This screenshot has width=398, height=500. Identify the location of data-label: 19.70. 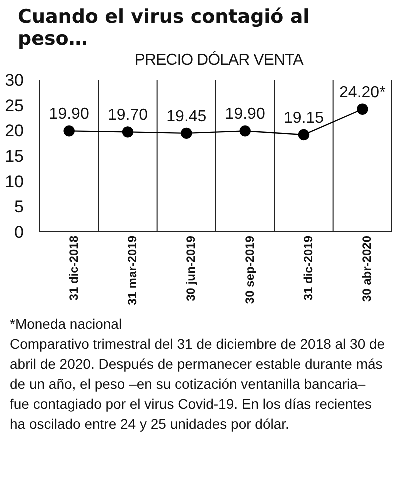
(128, 115).